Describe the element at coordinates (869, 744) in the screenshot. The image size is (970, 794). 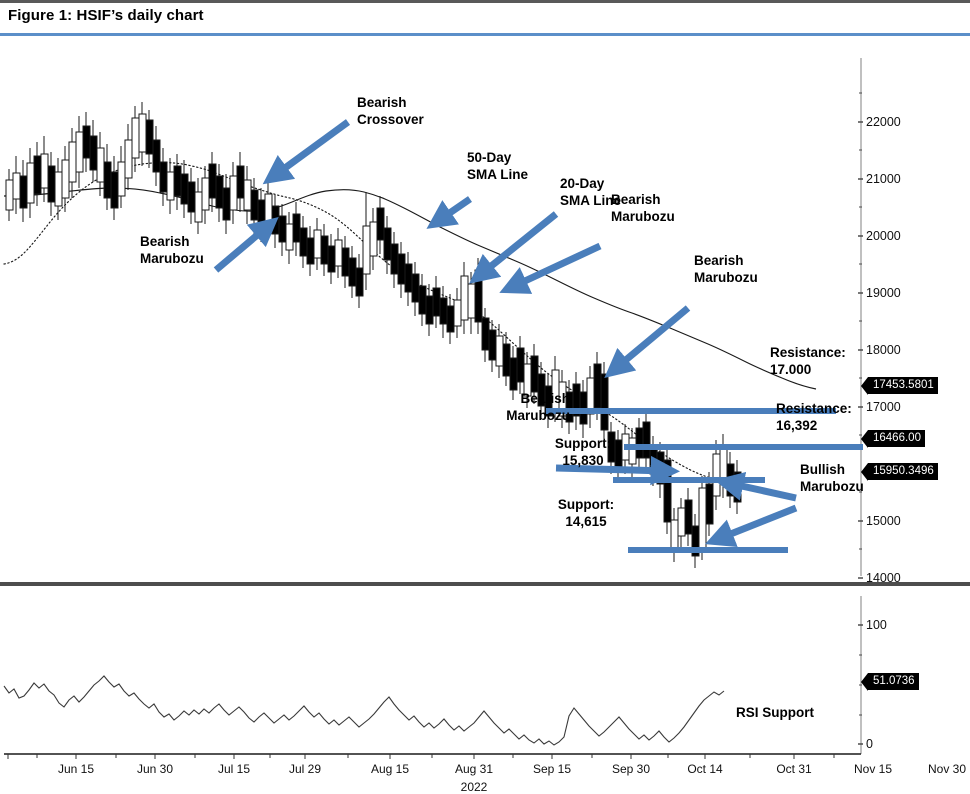
I see `rsi-ytick-0: 0` at that location.